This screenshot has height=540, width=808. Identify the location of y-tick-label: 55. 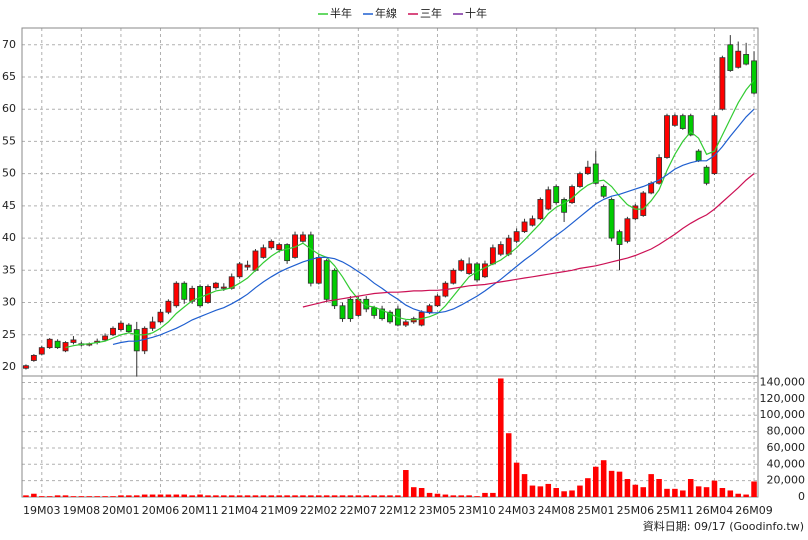
(9, 140).